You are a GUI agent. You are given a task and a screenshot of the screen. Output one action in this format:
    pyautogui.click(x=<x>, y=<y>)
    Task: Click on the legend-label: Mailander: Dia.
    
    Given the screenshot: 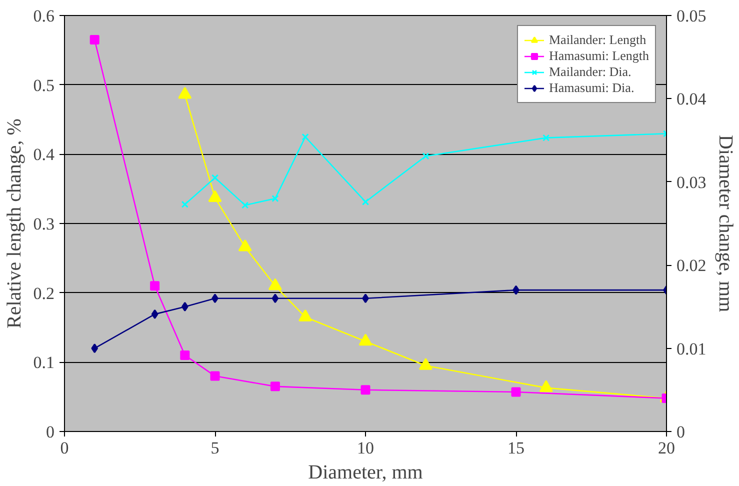 What is the action you would take?
    pyautogui.click(x=590, y=72)
    